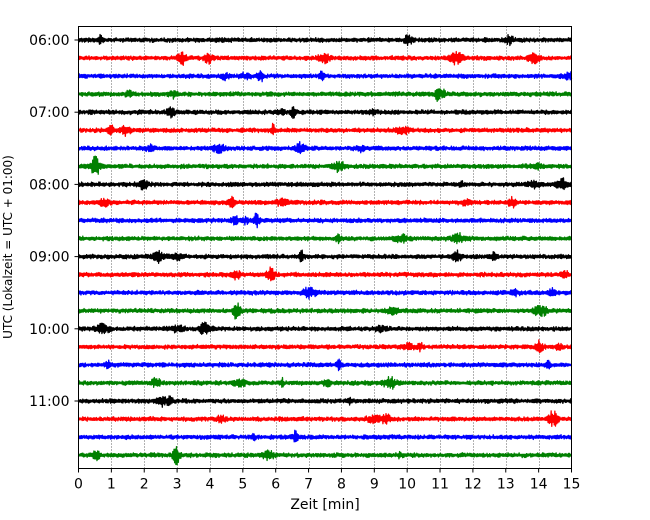  Describe the element at coordinates (144, 485) in the screenshot. I see `x-tick-label: 2` at that location.